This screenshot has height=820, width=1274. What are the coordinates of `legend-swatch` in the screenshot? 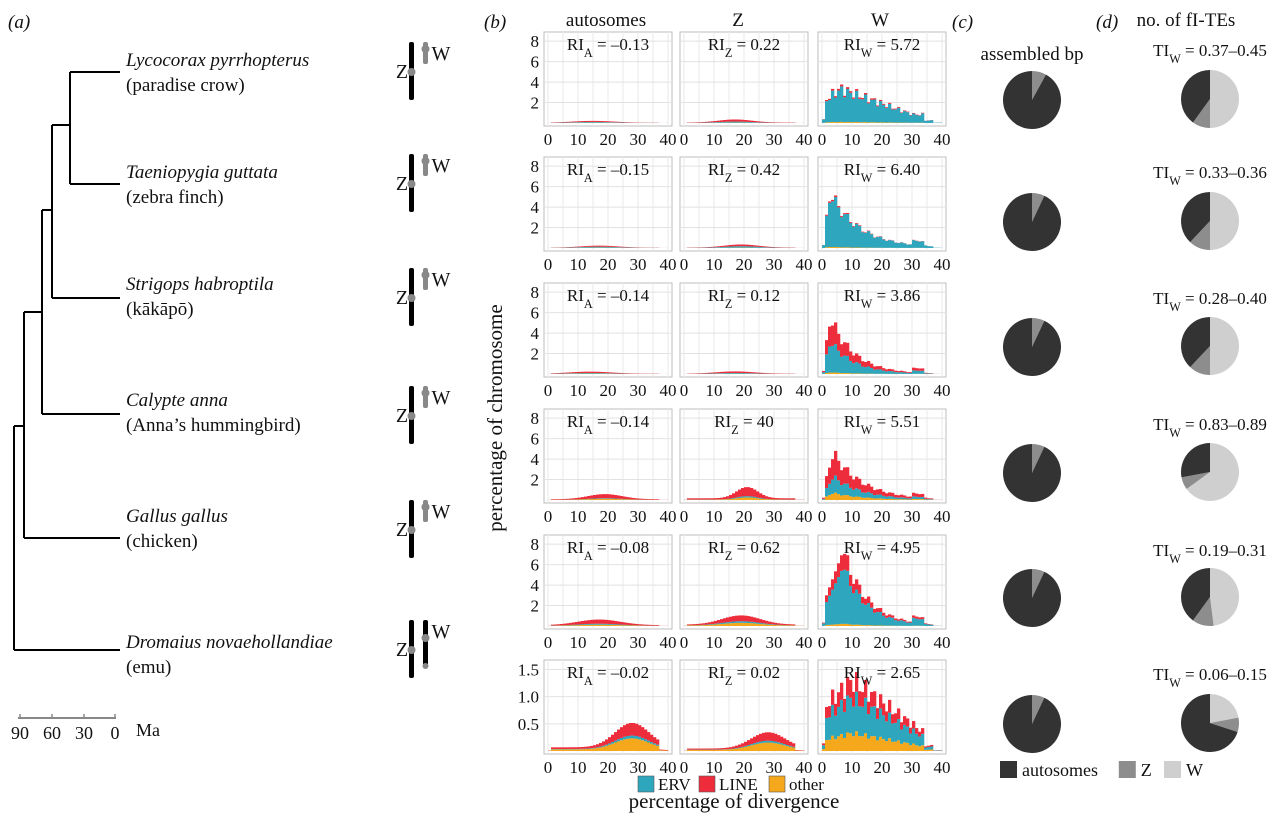 It's located at (646, 784).